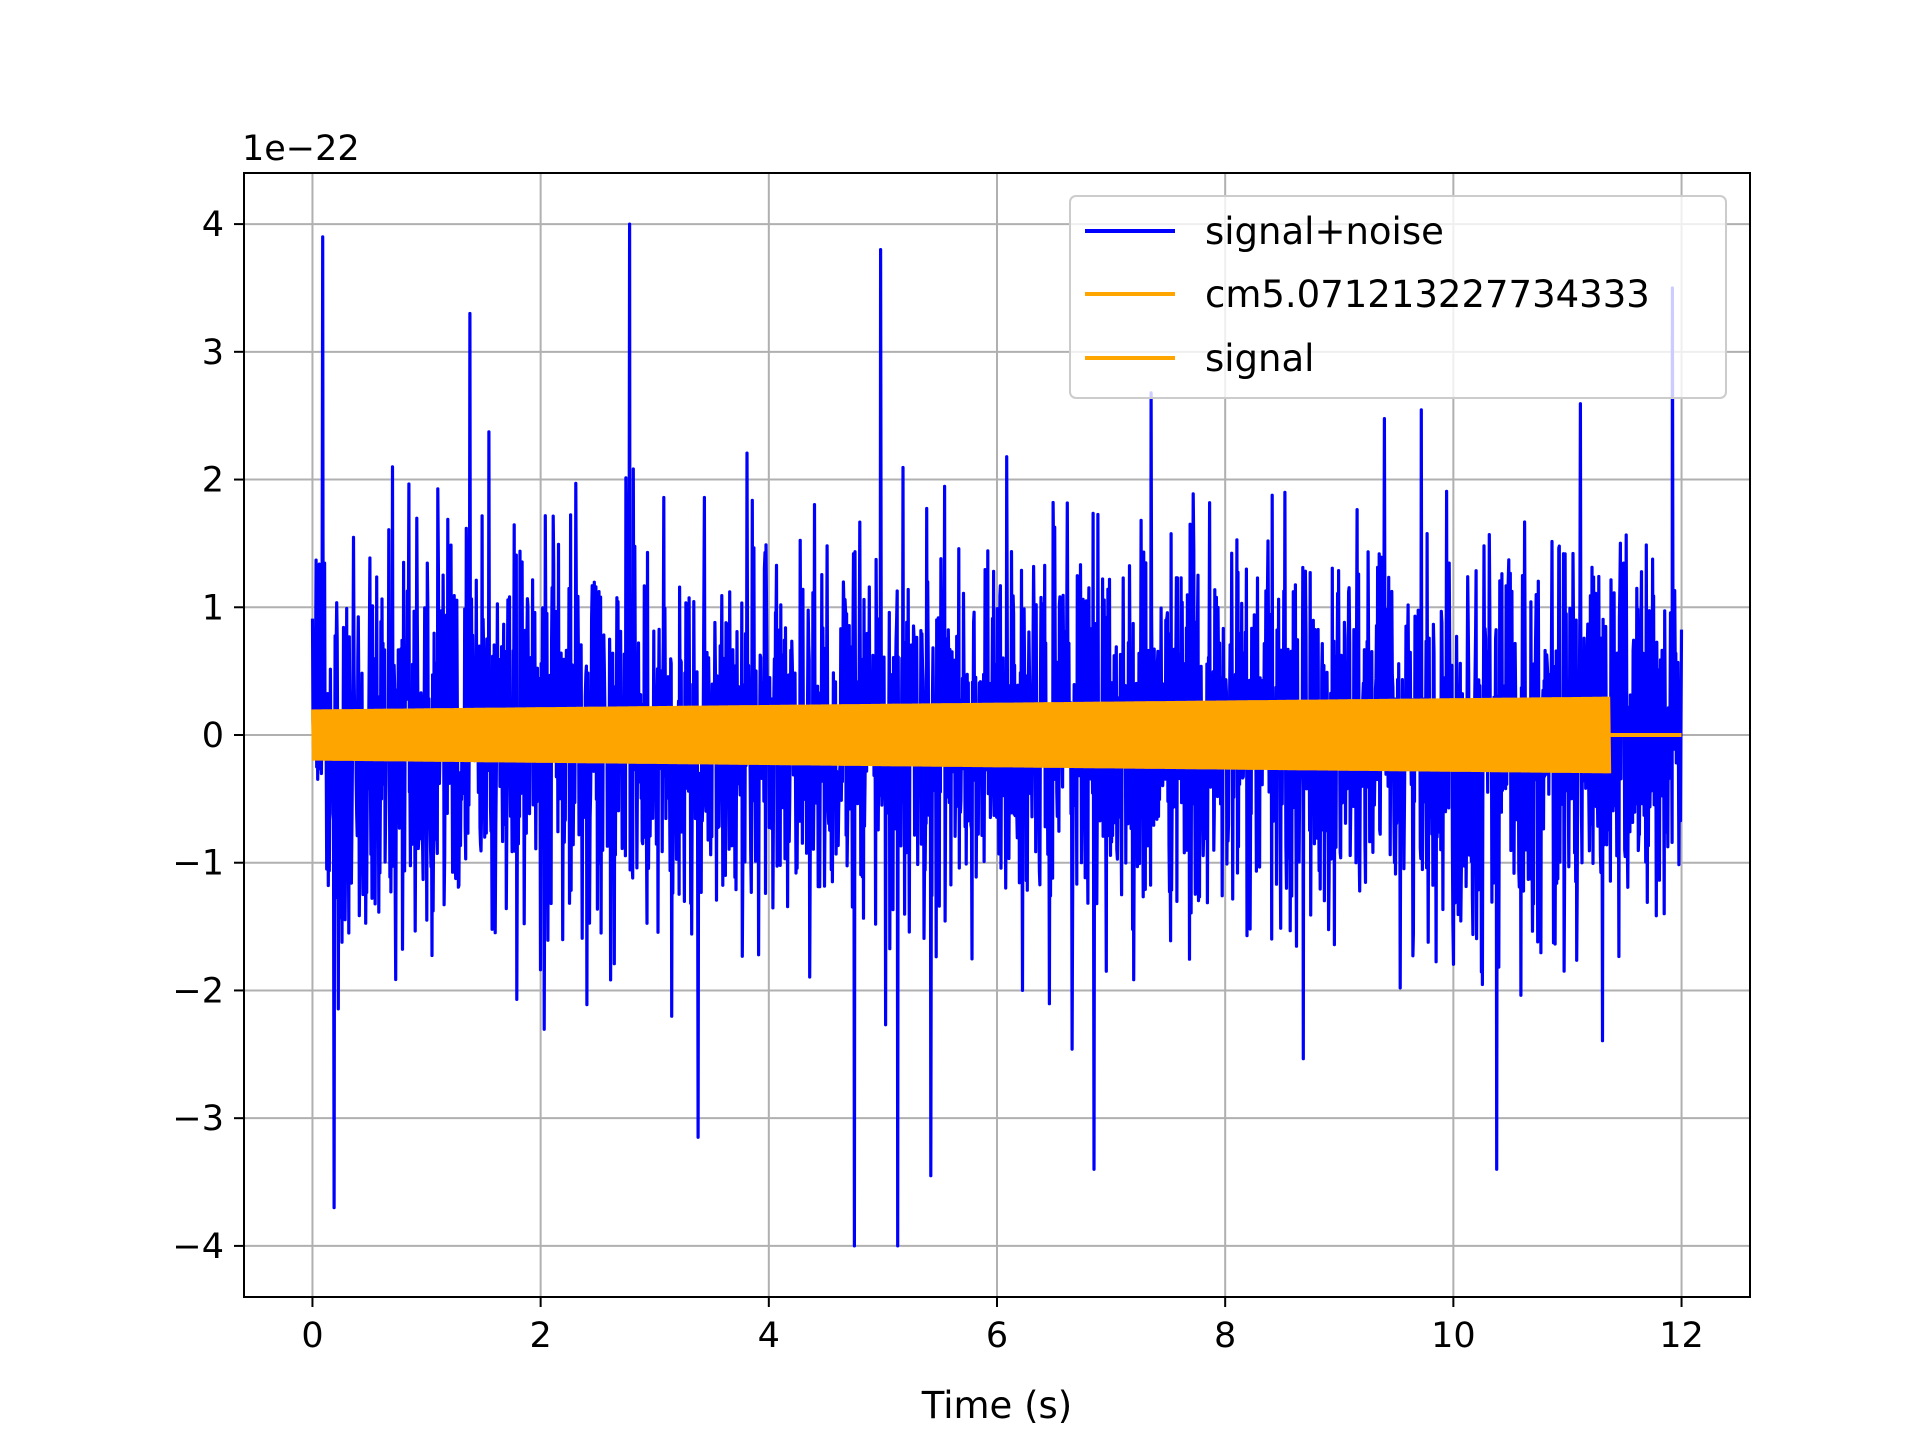  Describe the element at coordinates (213, 481) in the screenshot. I see `y-tick-label: 2` at that location.